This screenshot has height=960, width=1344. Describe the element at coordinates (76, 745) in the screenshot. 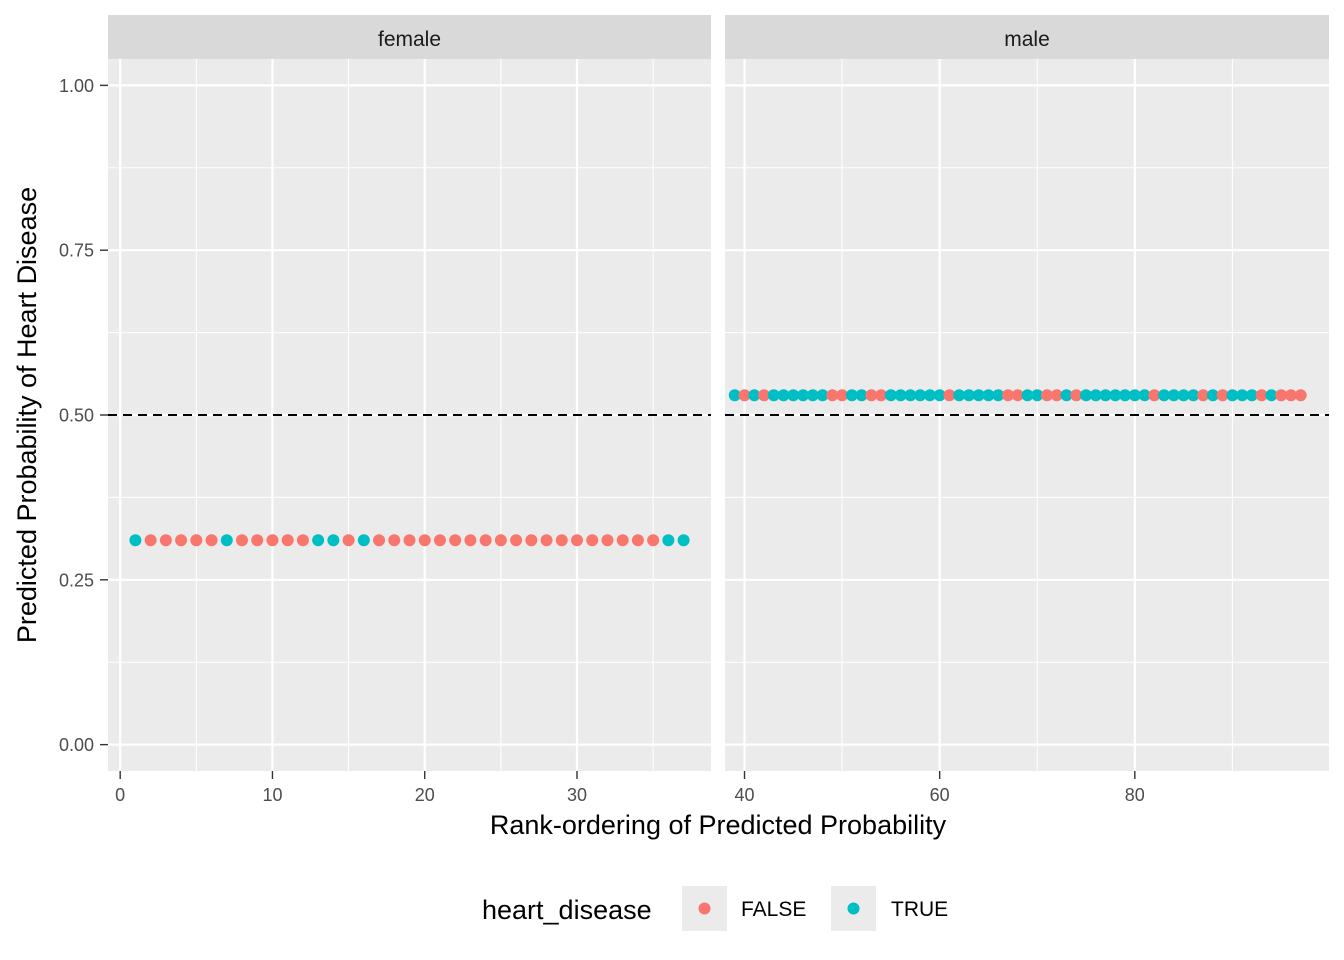

I see `y-tick-label: 0.00` at that location.